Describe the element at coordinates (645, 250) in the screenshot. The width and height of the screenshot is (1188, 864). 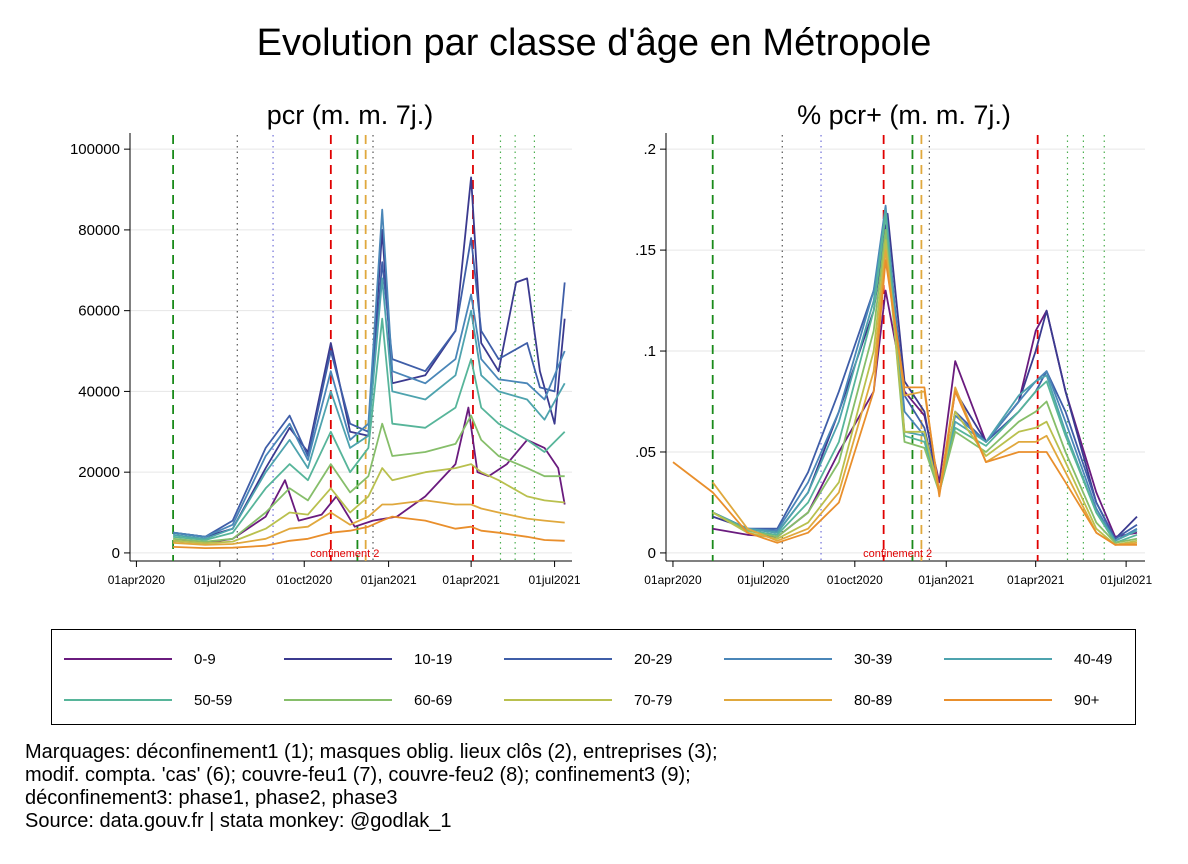
I see `y-tick-label: .15` at that location.